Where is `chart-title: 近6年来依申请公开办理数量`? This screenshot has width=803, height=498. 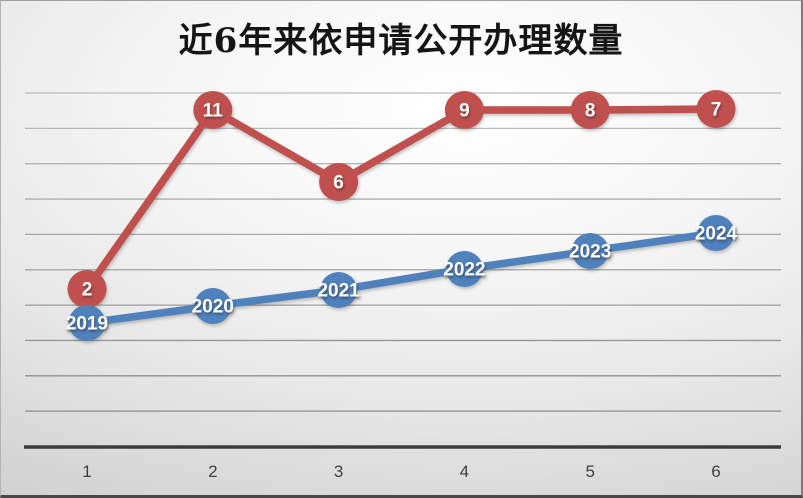
chart-title: 近6年来依申请公开办理数量 is located at coordinates (401, 41).